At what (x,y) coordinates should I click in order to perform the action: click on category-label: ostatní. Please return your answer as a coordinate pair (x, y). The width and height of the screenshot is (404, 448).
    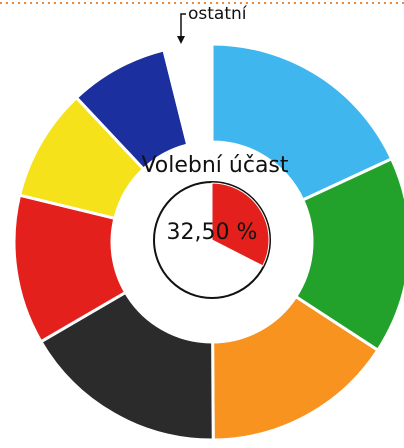
    Looking at the image, I should click on (218, 14).